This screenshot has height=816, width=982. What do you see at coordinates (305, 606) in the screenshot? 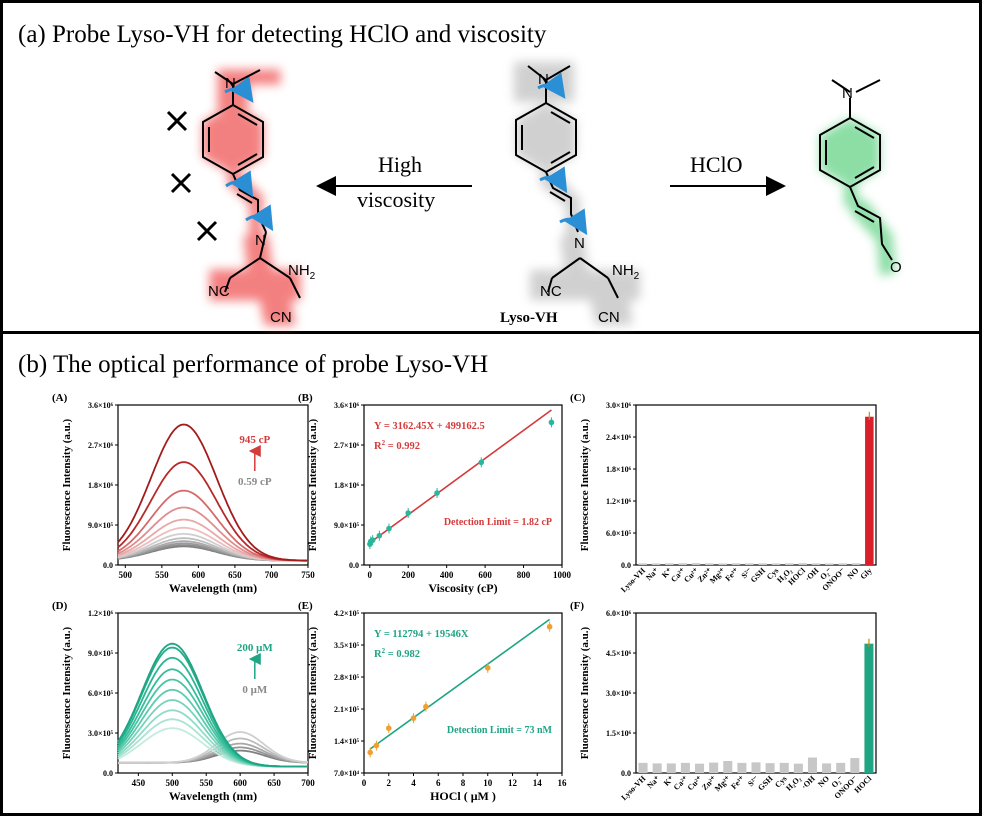
I see `panel-label: (E)` at bounding box center [305, 606].